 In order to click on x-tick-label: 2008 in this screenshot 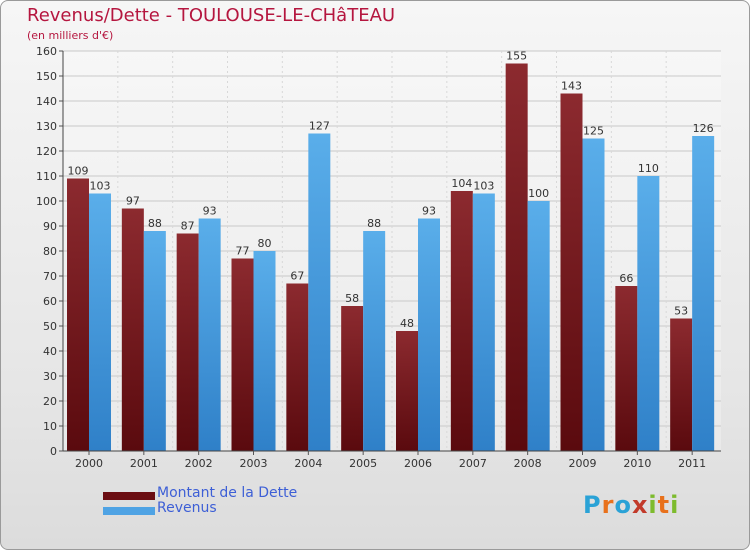, I will do `click(528, 463)`.